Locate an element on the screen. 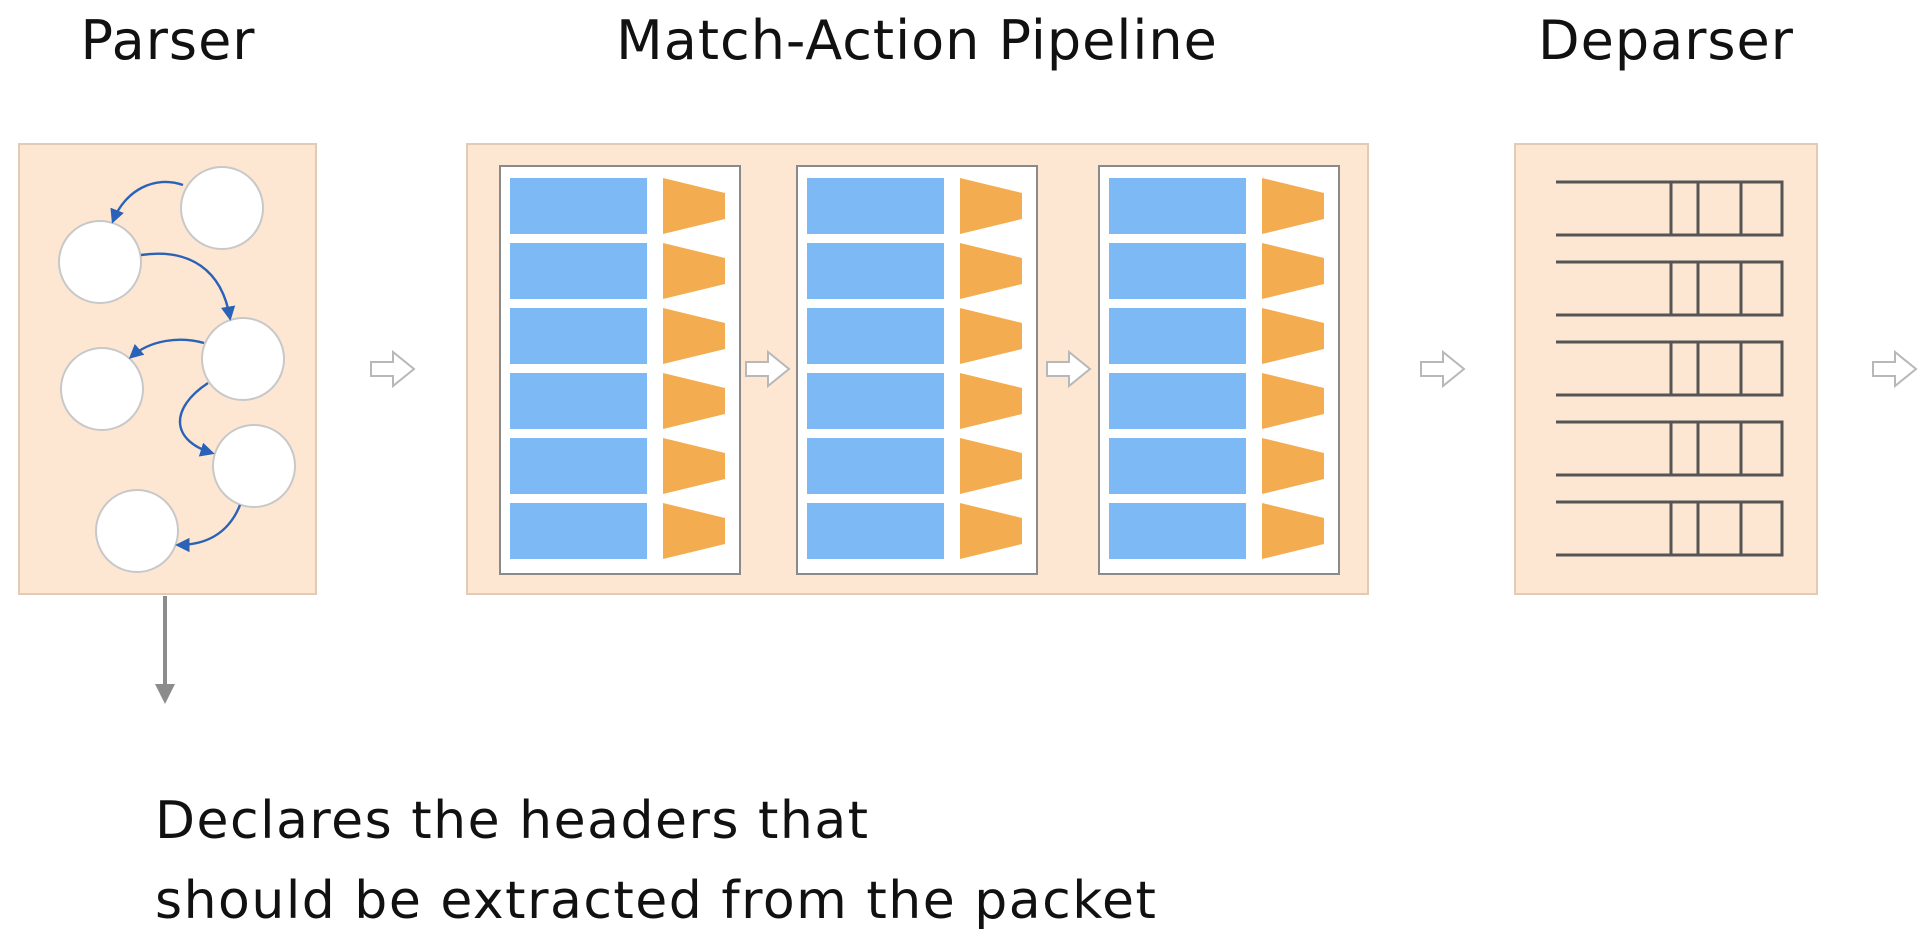  down-arrow is located at coordinates (165, 650).